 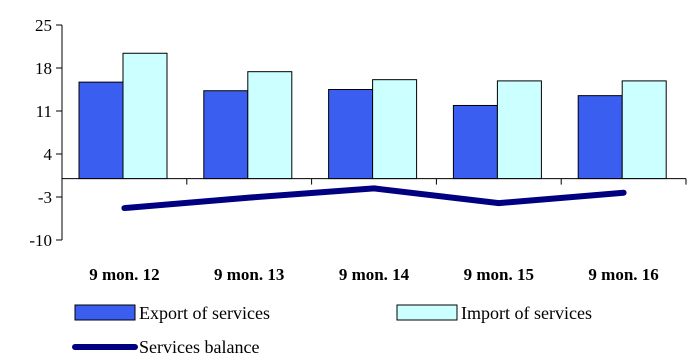 What do you see at coordinates (526, 313) in the screenshot?
I see `legend-label: Import of services` at bounding box center [526, 313].